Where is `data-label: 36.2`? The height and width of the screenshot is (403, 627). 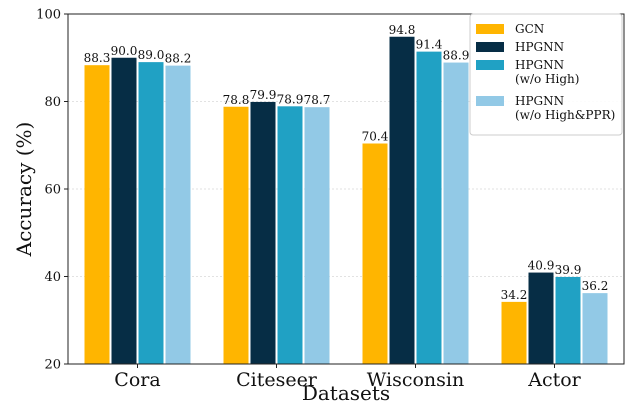 data-label: 36.2 is located at coordinates (595, 286).